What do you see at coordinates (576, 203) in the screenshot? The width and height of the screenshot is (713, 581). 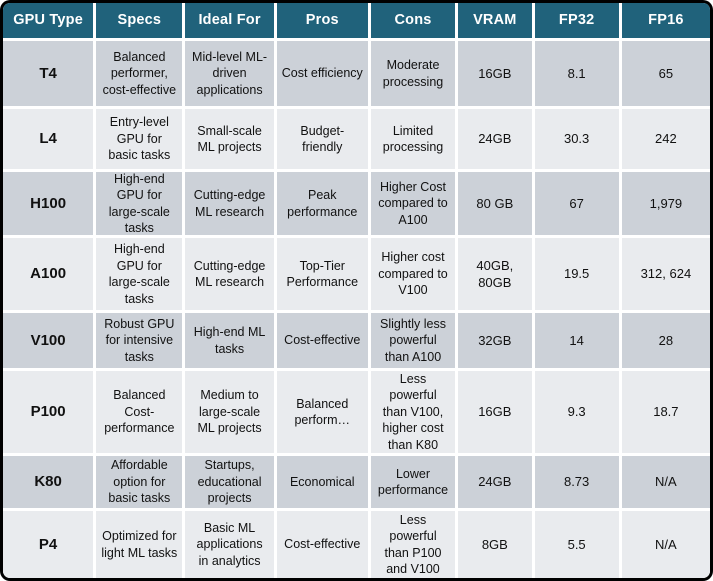 I see `table-cell: 67` at bounding box center [576, 203].